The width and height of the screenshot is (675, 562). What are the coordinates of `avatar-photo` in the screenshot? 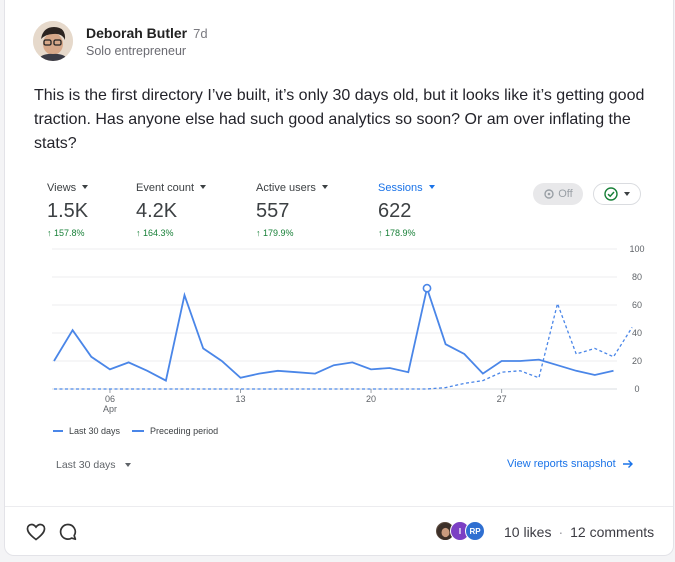 It's located at (445, 531).